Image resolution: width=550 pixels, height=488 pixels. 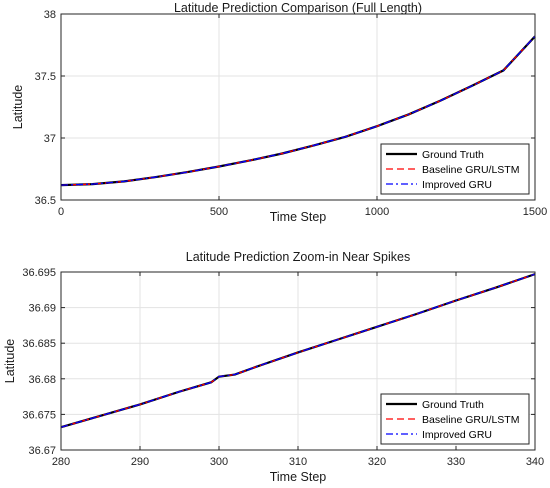 I want to click on y-tick-label: 36.695, so click(x=39, y=273).